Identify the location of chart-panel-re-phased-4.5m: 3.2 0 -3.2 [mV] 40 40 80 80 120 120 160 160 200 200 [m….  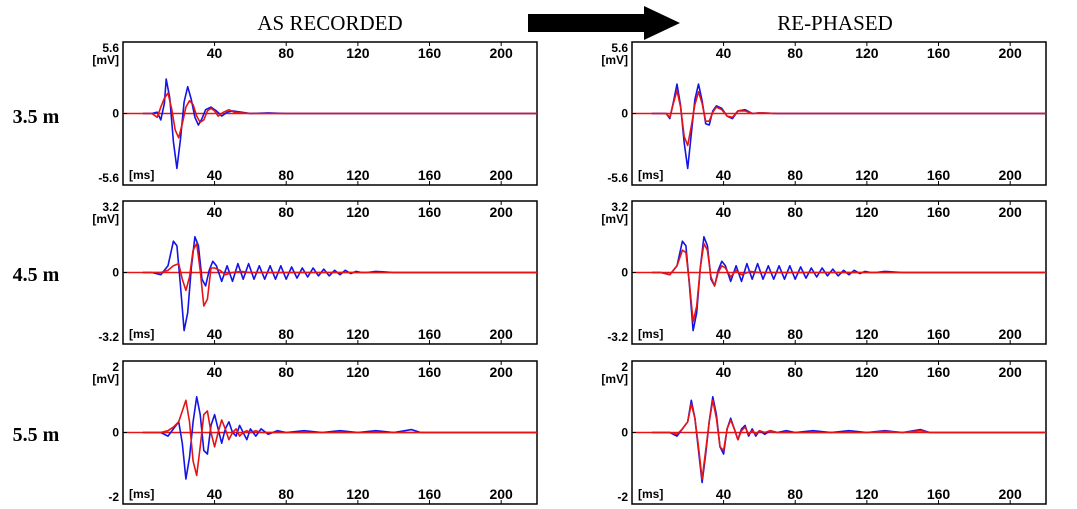
(824, 272).